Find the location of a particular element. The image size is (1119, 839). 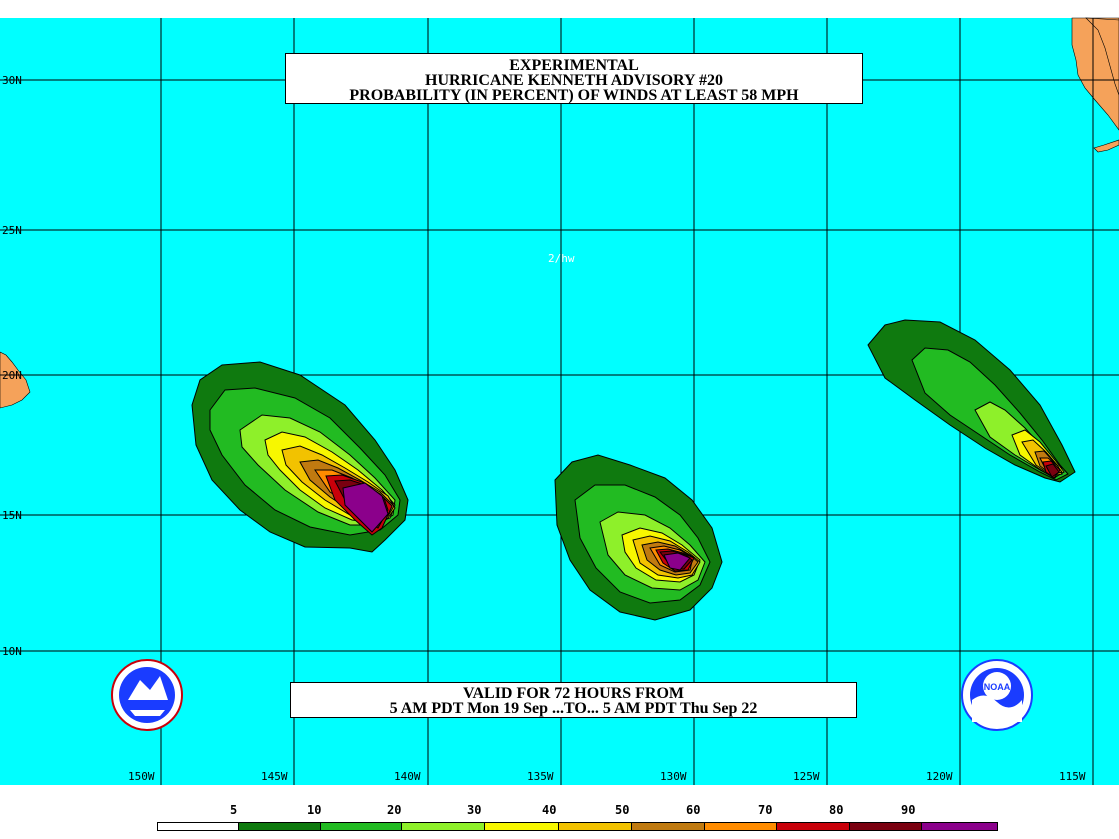

probability-swath-center is located at coordinates (638, 537).